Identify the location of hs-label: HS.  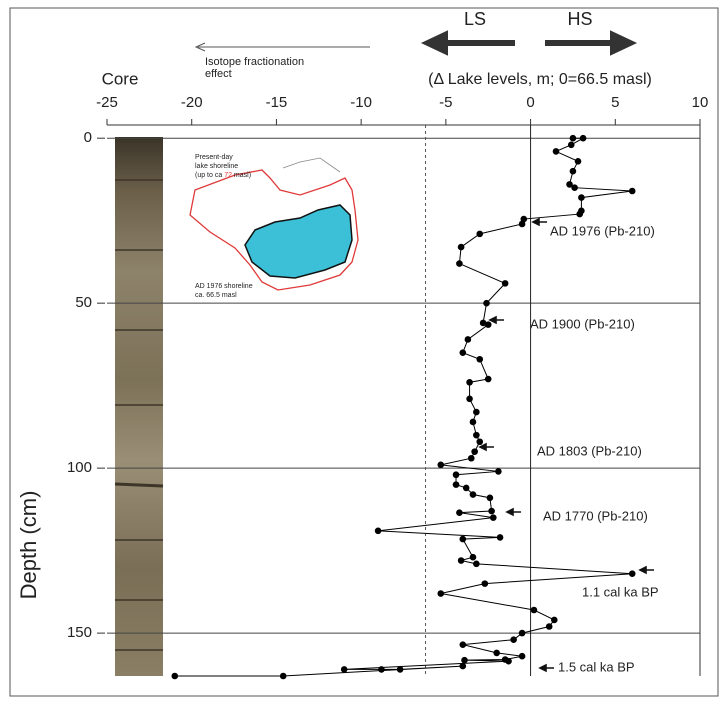
(579, 19).